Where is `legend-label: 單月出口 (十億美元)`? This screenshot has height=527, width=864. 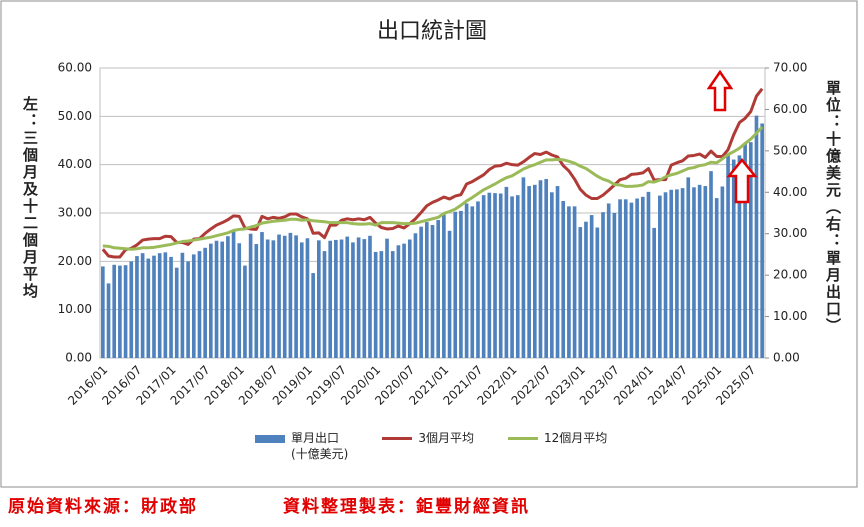
legend-label: 單月出口 (十億美元) is located at coordinates (320, 446).